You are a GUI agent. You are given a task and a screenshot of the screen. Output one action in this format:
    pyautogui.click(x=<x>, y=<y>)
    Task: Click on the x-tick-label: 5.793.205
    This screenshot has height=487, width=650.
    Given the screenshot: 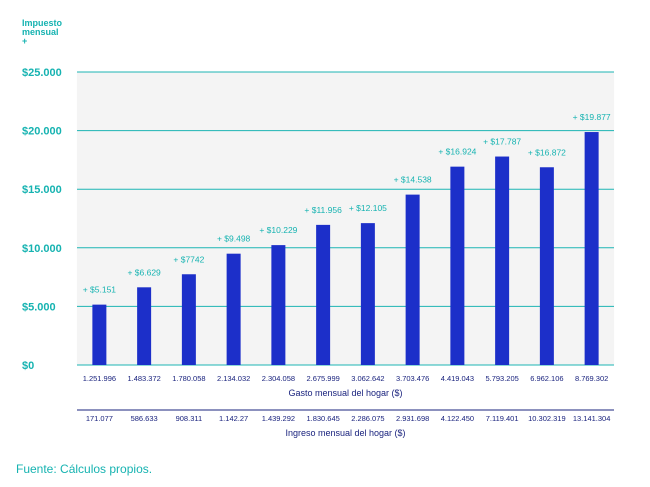 What is the action you would take?
    pyautogui.click(x=501, y=378)
    